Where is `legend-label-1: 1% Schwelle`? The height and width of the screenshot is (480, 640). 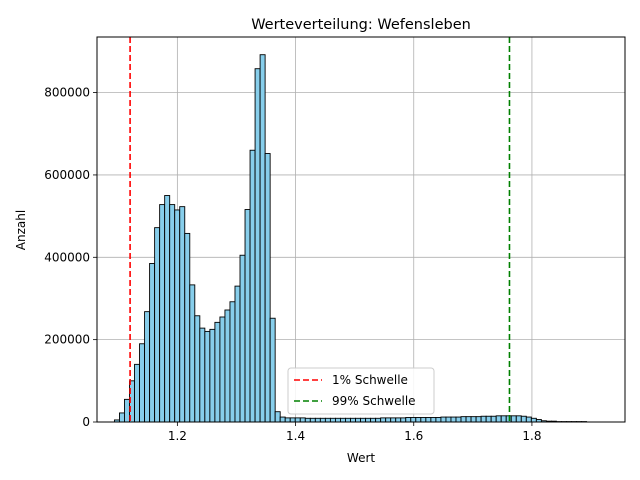 legend-label-1: 1% Schwelle is located at coordinates (370, 380).